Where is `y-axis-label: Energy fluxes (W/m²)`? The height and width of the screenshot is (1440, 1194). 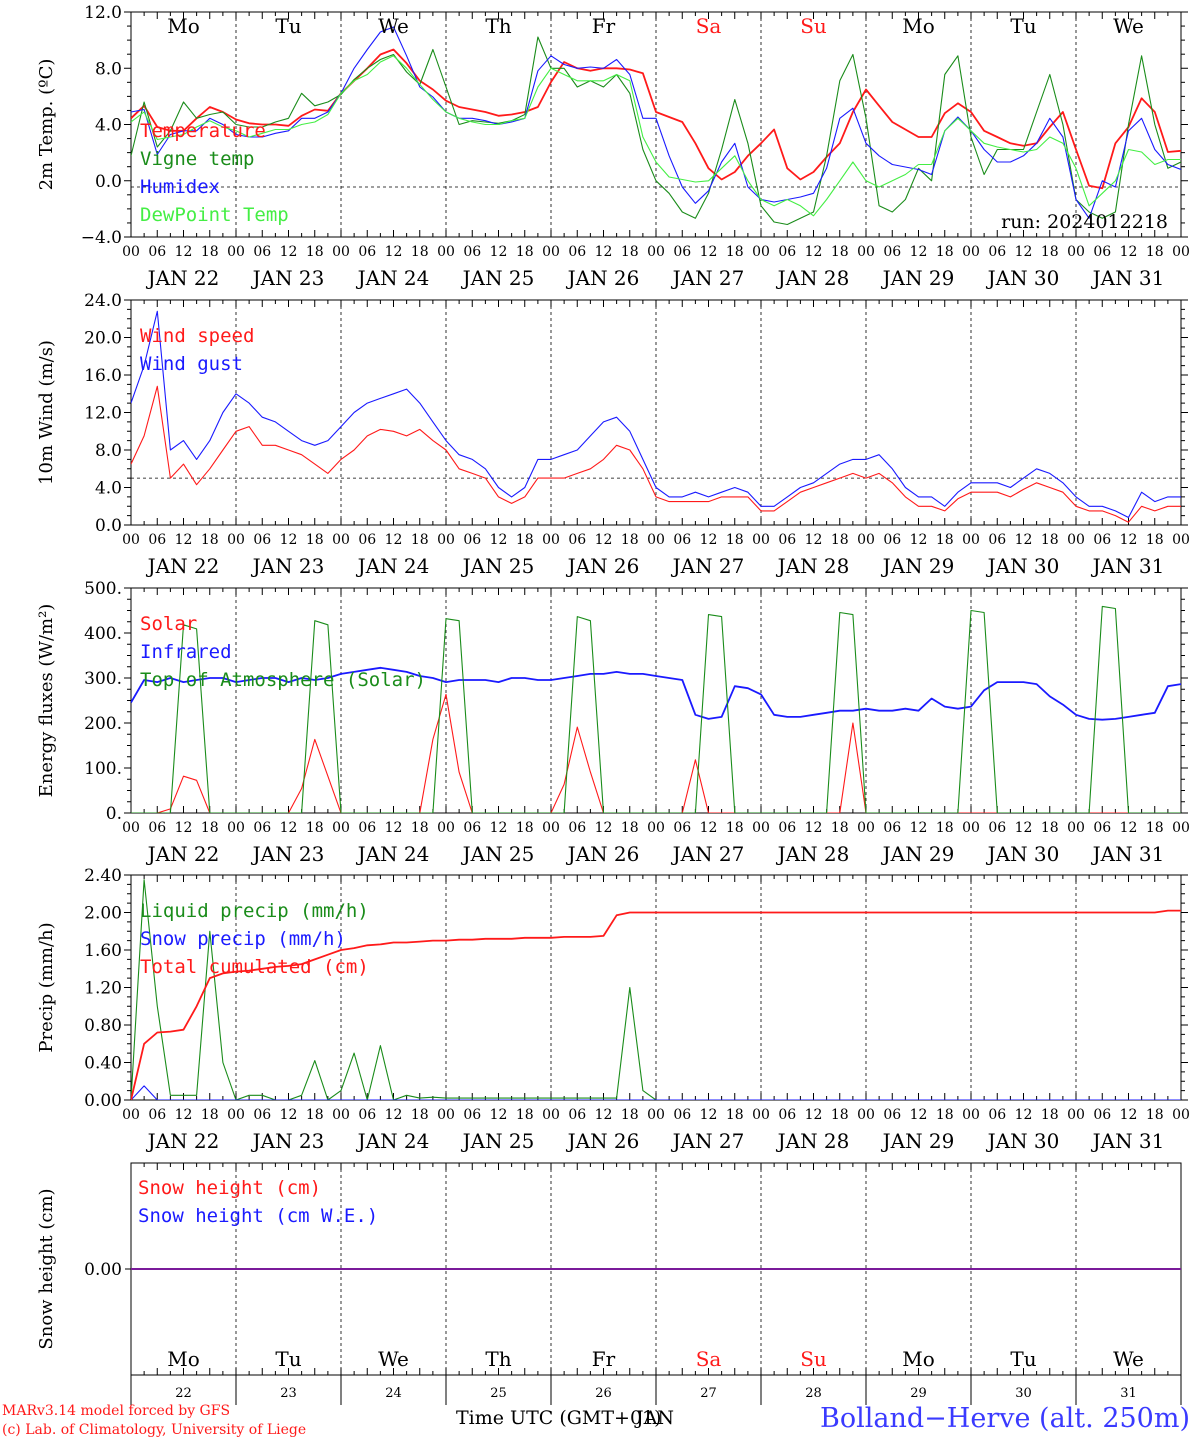
y-axis-label: Energy fluxes (W/m²) is located at coordinates (46, 701).